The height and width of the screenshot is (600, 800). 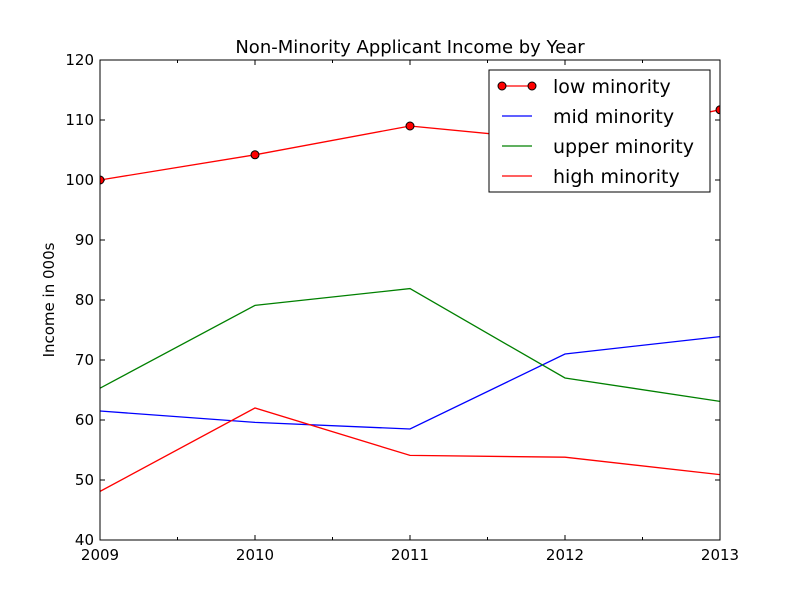 I want to click on legend-item: high minority, so click(x=591, y=177).